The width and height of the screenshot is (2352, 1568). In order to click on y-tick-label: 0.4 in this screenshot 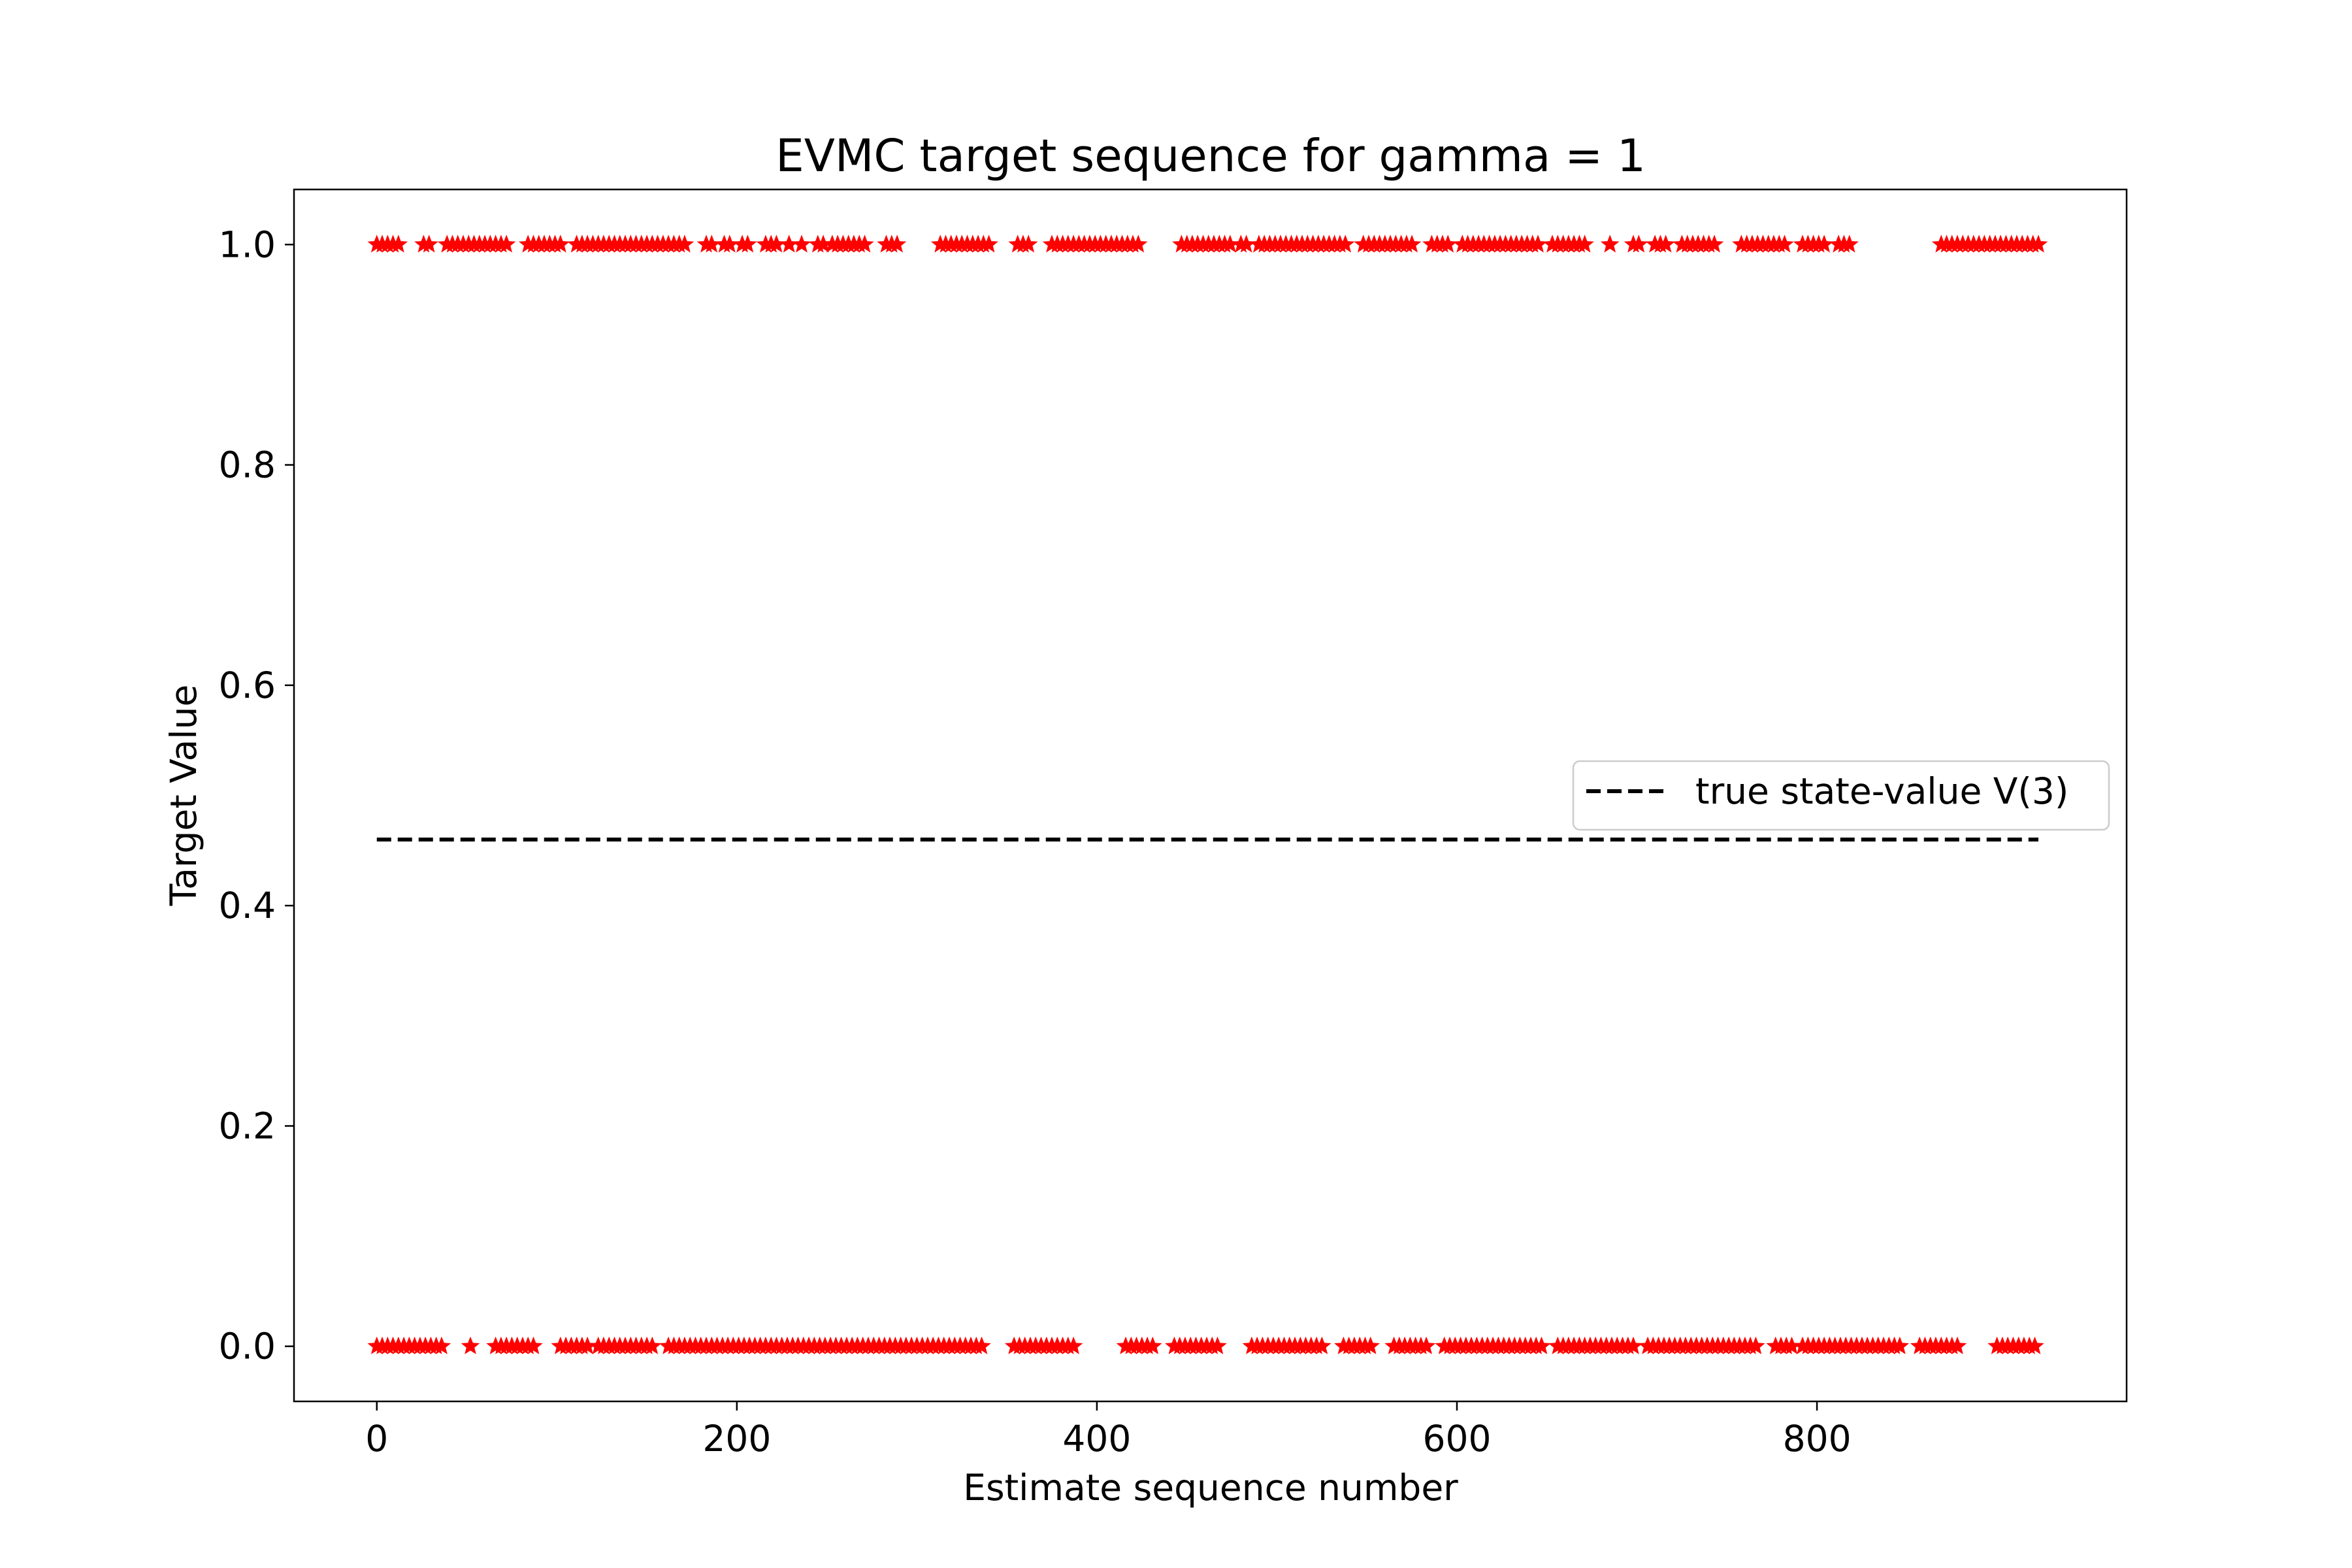, I will do `click(247, 905)`.